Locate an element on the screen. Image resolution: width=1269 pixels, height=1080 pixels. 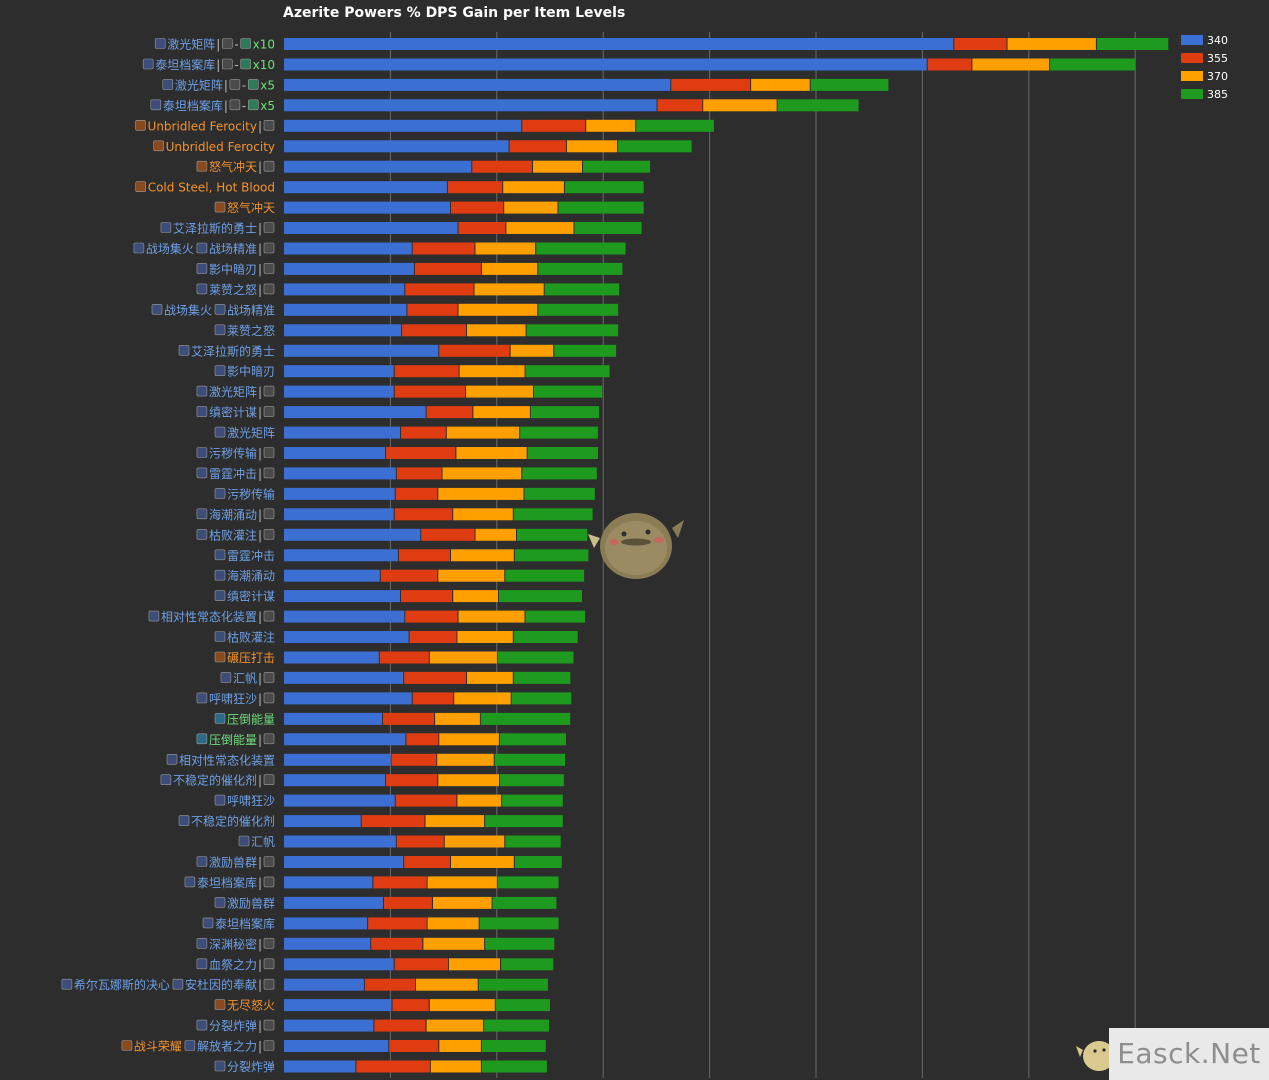
row-label: Cold Steel, Hot Blood is located at coordinates (205, 188).